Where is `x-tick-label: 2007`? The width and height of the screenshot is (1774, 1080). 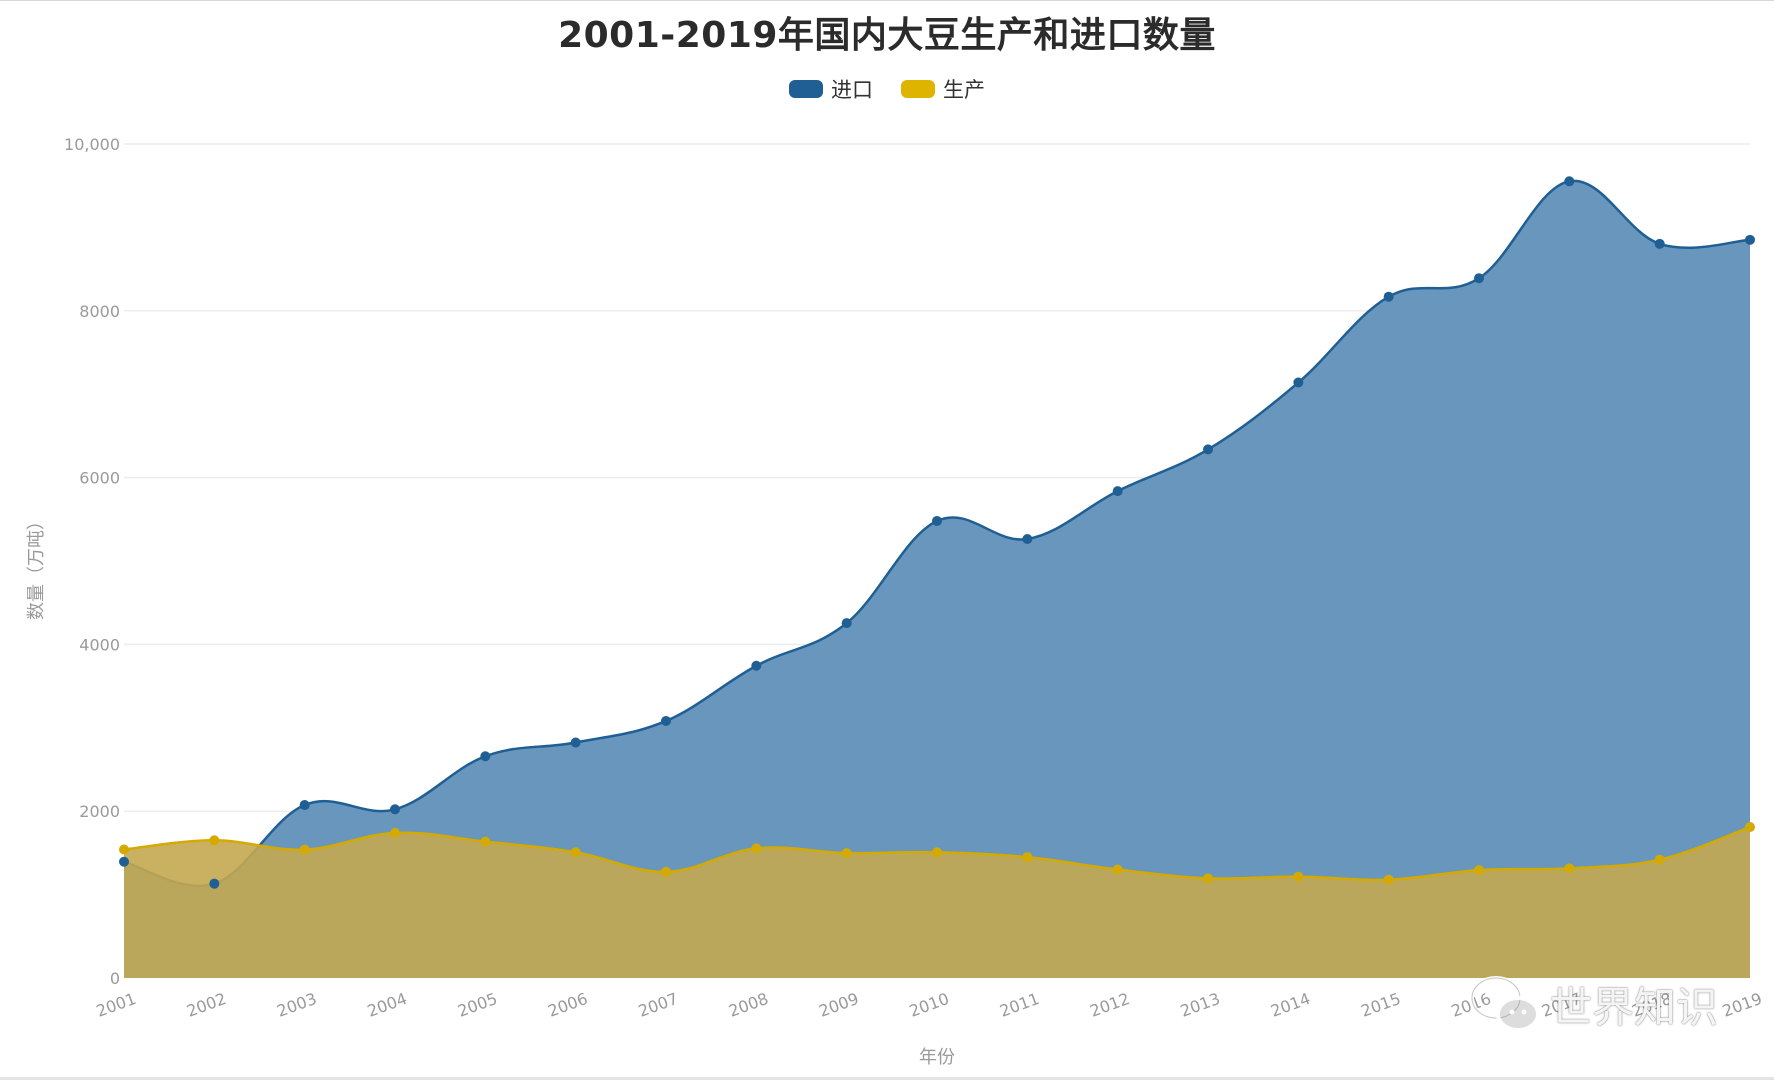
x-tick-label: 2007 is located at coordinates (658, 1005).